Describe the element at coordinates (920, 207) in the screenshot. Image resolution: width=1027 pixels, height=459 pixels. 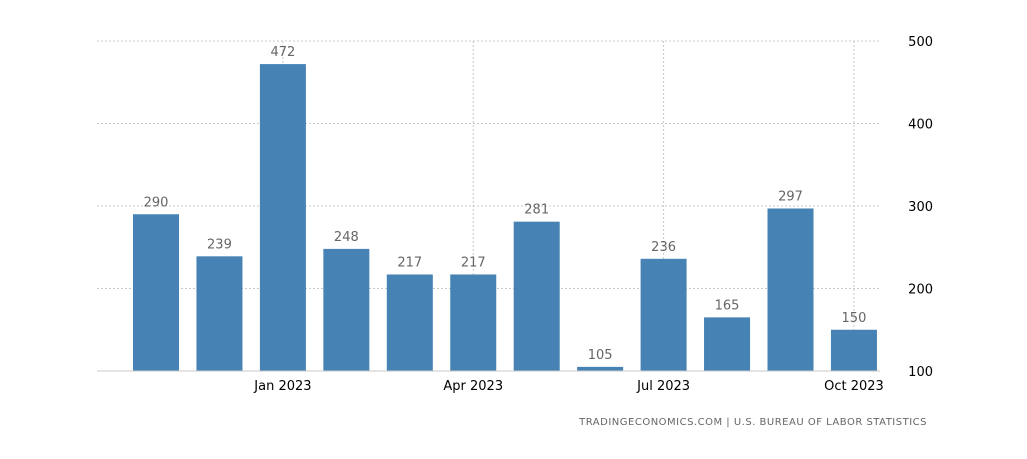
I see `y-tick-label: 300` at that location.